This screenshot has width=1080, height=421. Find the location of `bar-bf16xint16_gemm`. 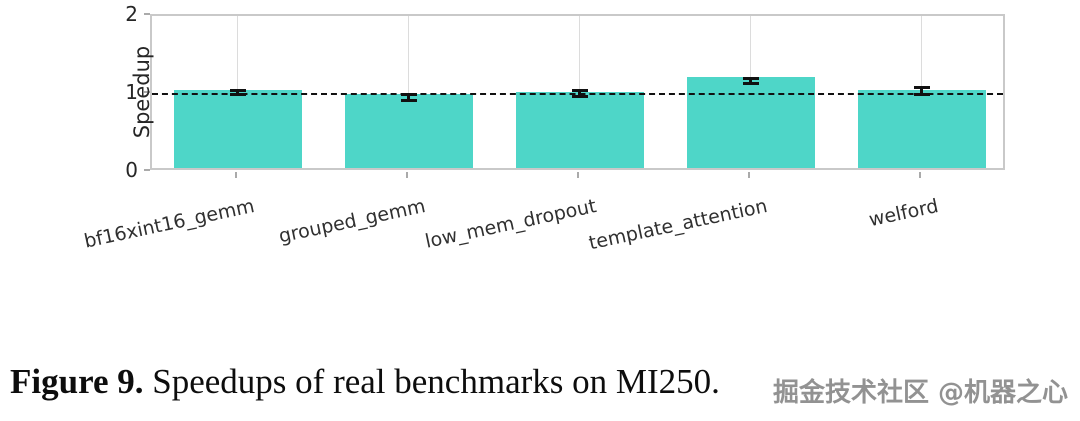

bar-bf16xint16_gemm is located at coordinates (238, 129).